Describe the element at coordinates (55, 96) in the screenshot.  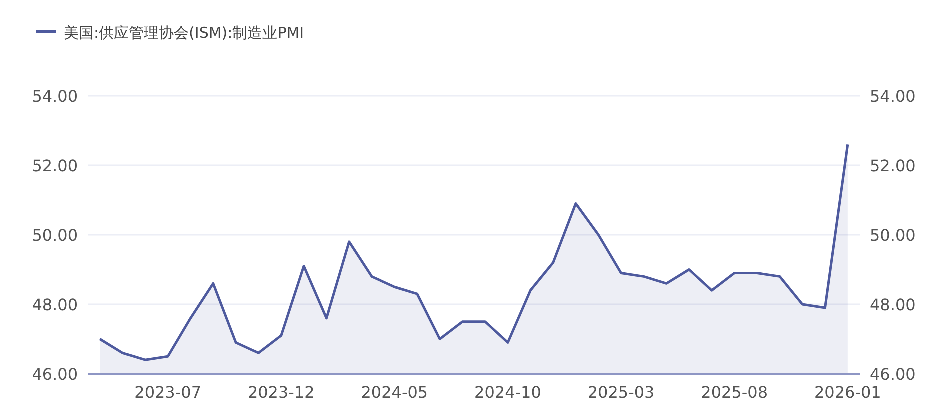
I see `y-tick-label: 54.00` at that location.